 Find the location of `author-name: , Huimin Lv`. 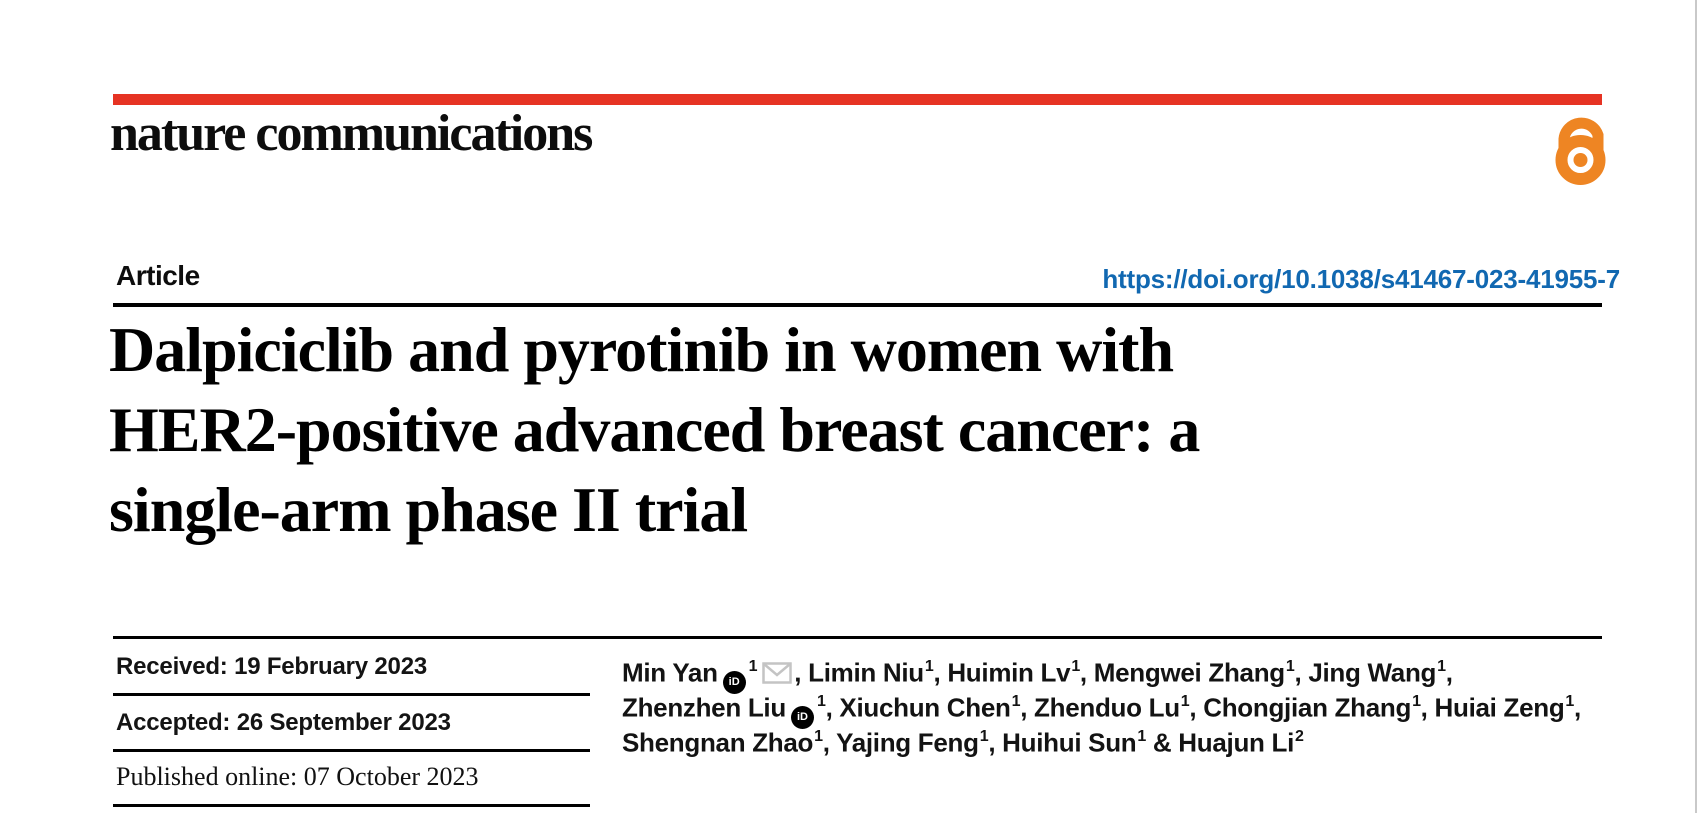

author-name: , Huimin Lv is located at coordinates (1002, 672).